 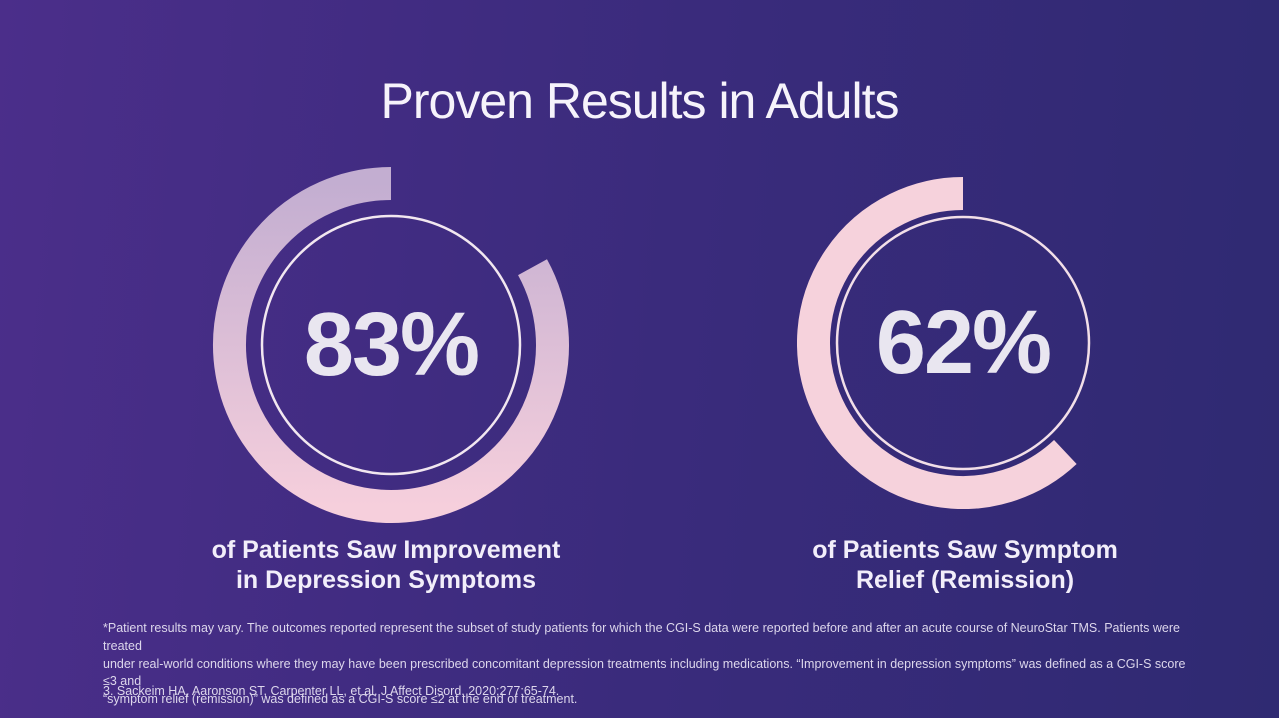 What do you see at coordinates (640, 101) in the screenshot?
I see `page-title: Proven Results in Adults` at bounding box center [640, 101].